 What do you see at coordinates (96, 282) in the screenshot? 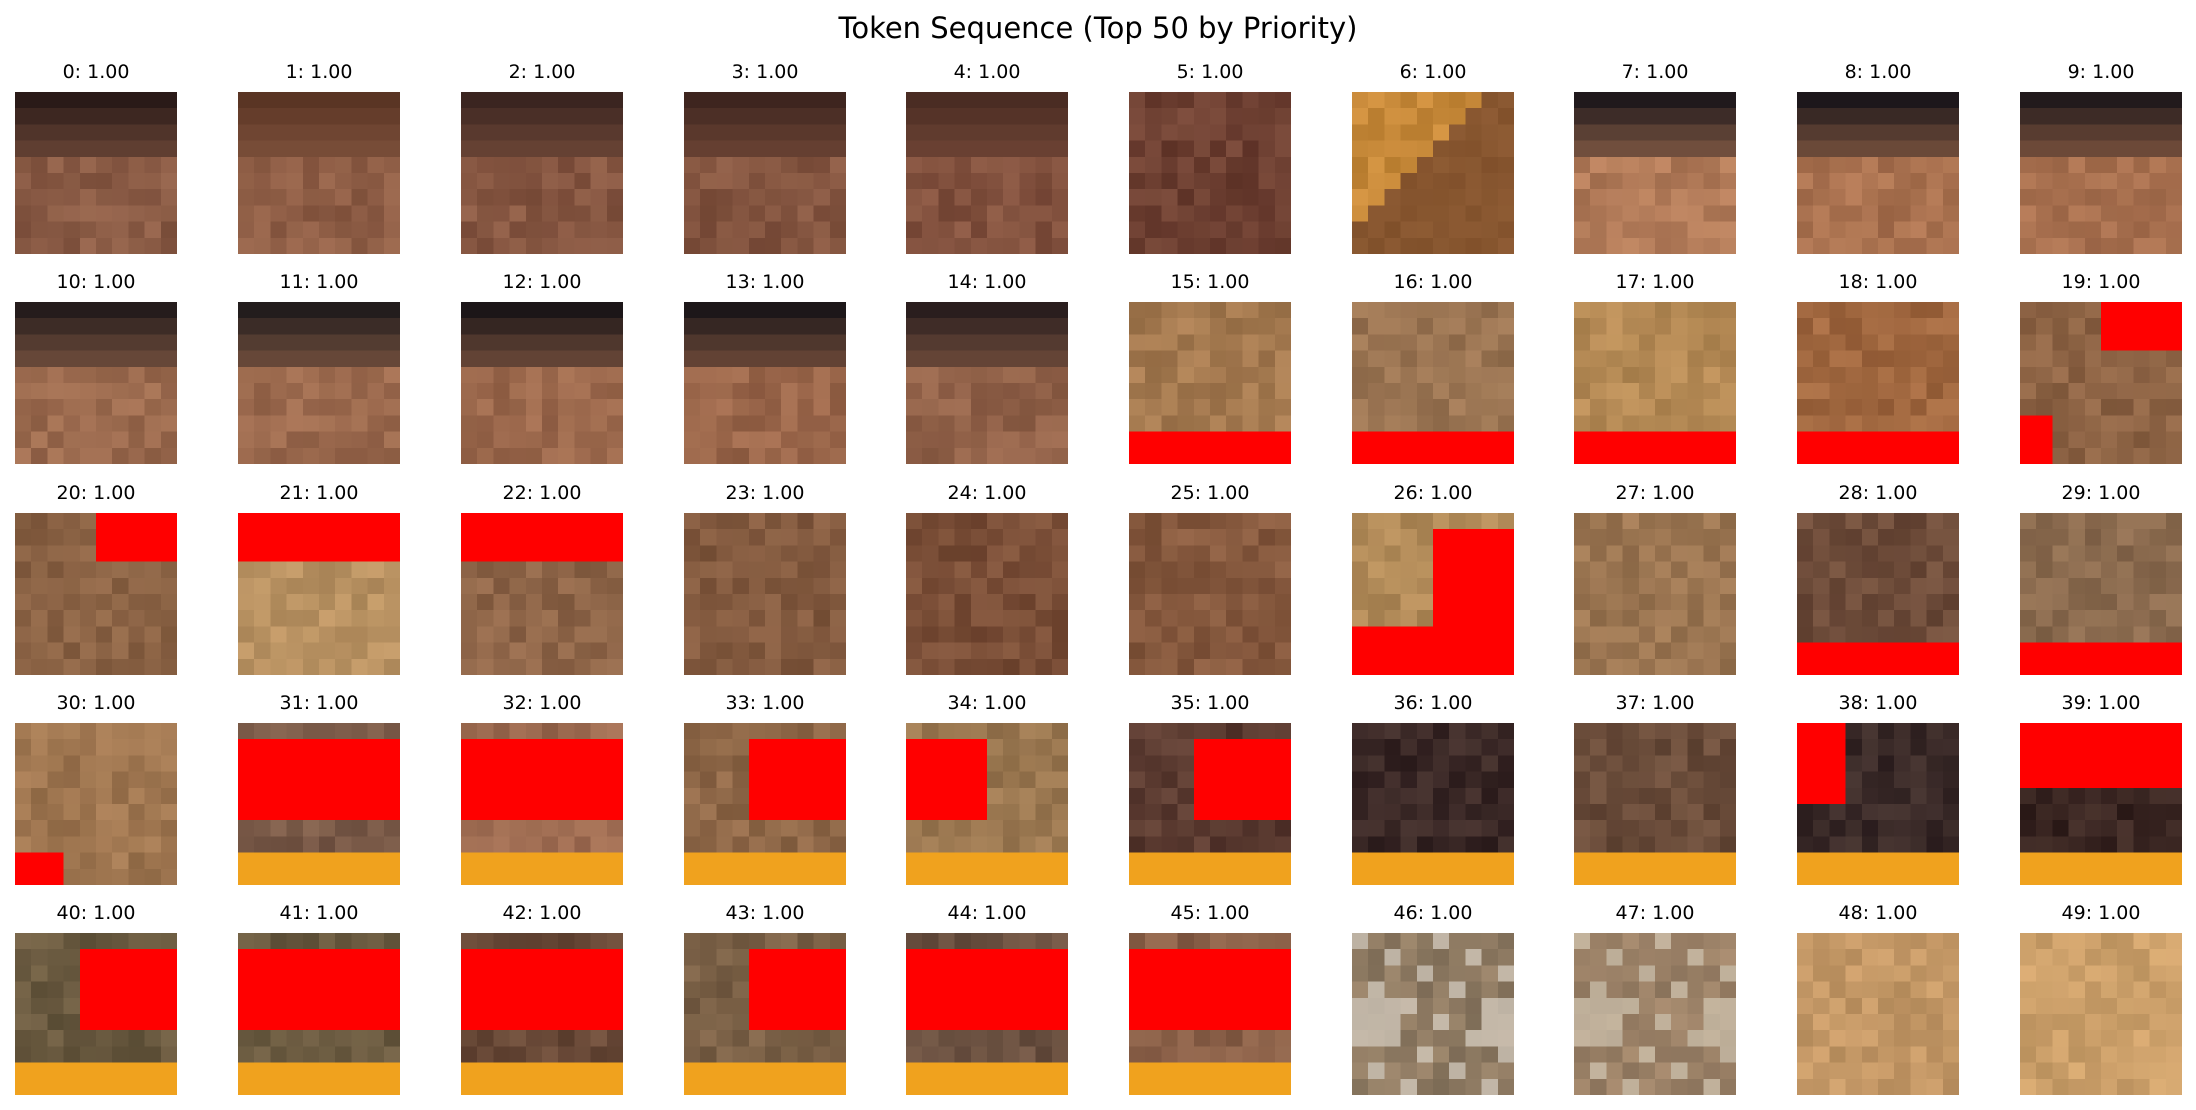
I see `token-label: 10: 1.00` at bounding box center [96, 282].